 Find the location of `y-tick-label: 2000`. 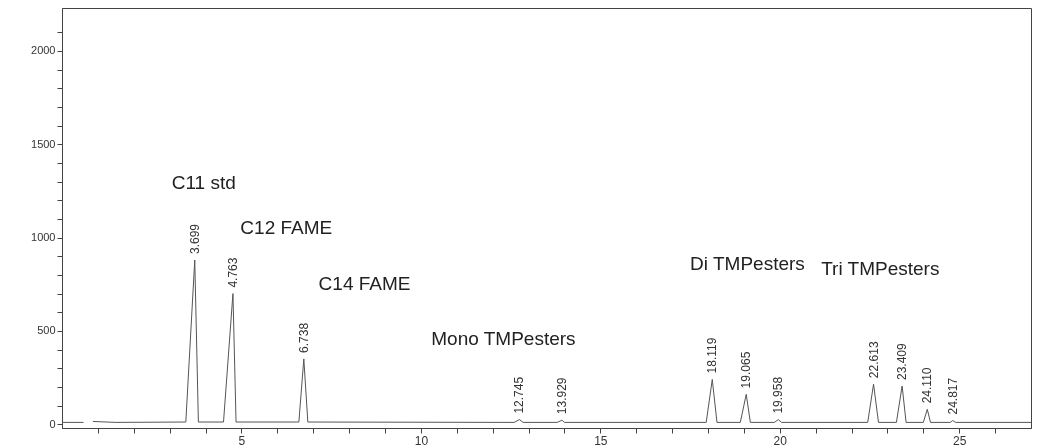

y-tick-label: 2000 is located at coordinates (43, 50).